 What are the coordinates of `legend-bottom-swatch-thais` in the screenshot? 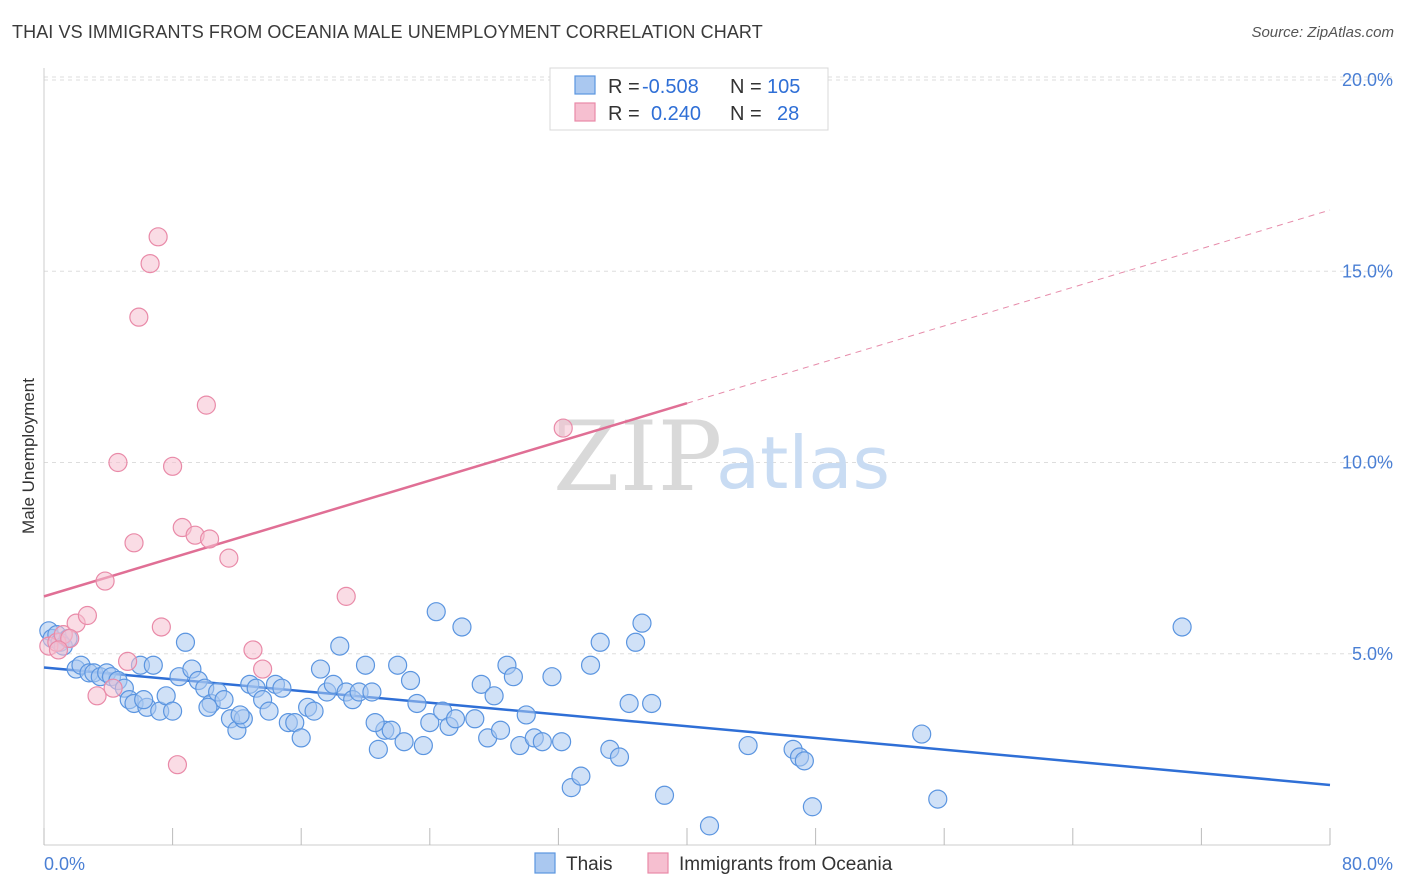 It's located at (545, 863).